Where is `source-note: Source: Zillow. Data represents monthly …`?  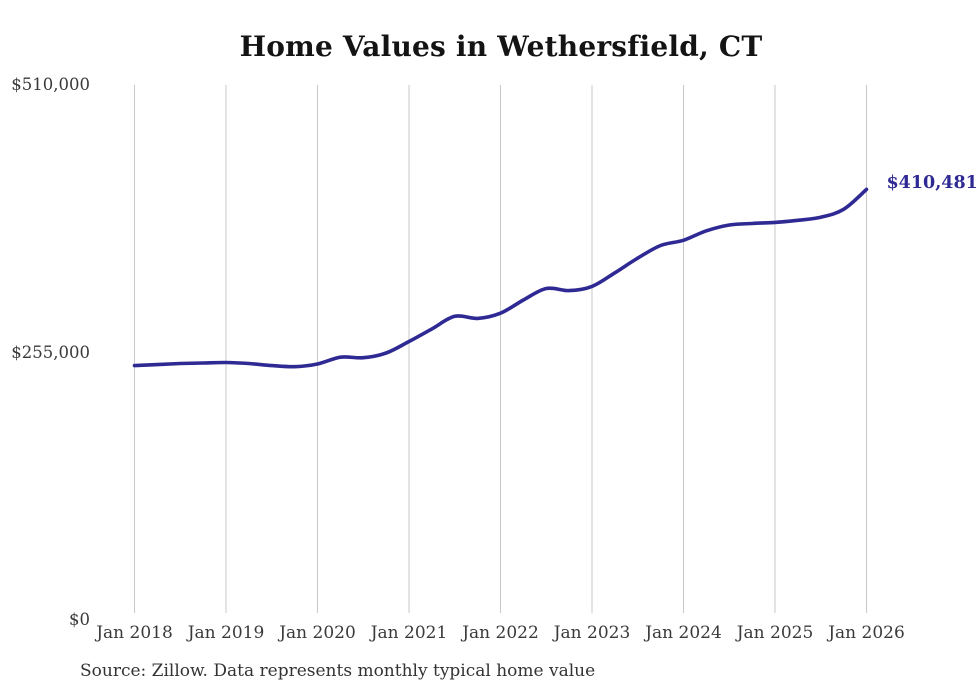 source-note: Source: Zillow. Data represents monthly … is located at coordinates (338, 671).